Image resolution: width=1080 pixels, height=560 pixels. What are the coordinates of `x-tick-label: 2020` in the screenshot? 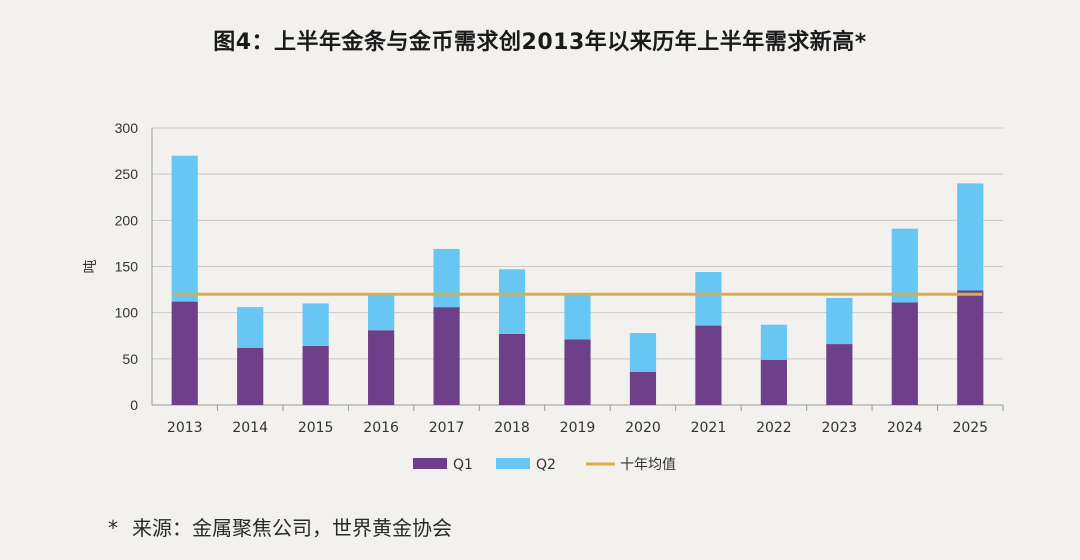 It's located at (643, 428).